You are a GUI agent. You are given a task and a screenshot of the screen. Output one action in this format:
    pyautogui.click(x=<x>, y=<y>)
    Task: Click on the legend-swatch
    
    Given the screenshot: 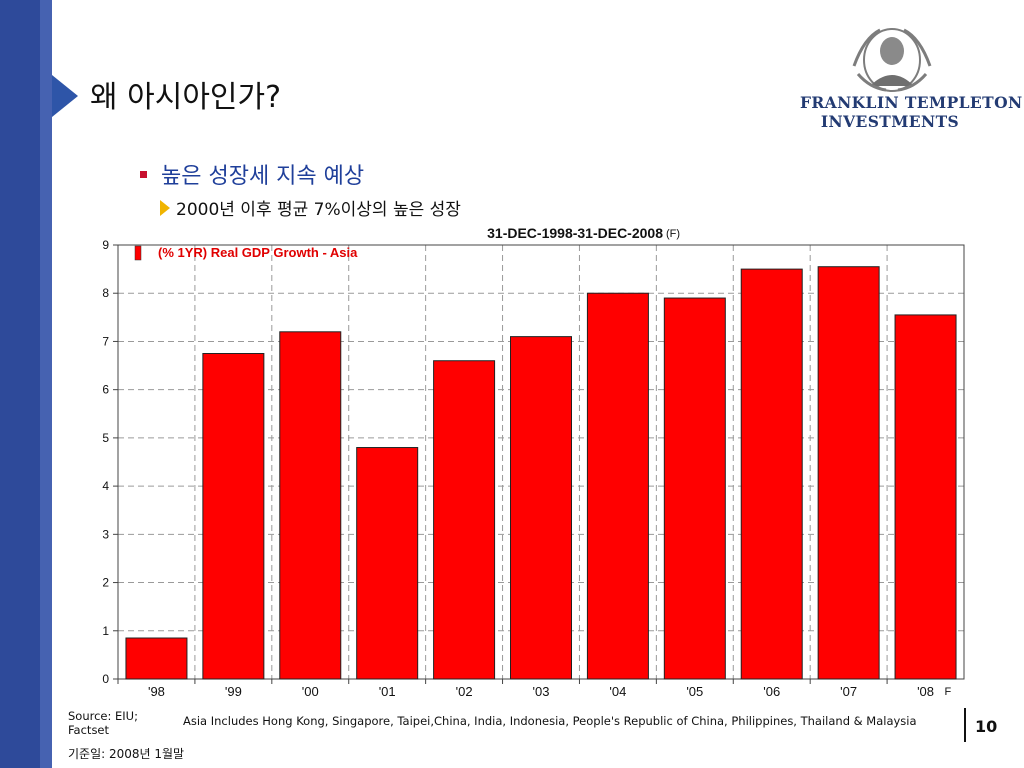 What is the action you would take?
    pyautogui.click(x=138, y=253)
    